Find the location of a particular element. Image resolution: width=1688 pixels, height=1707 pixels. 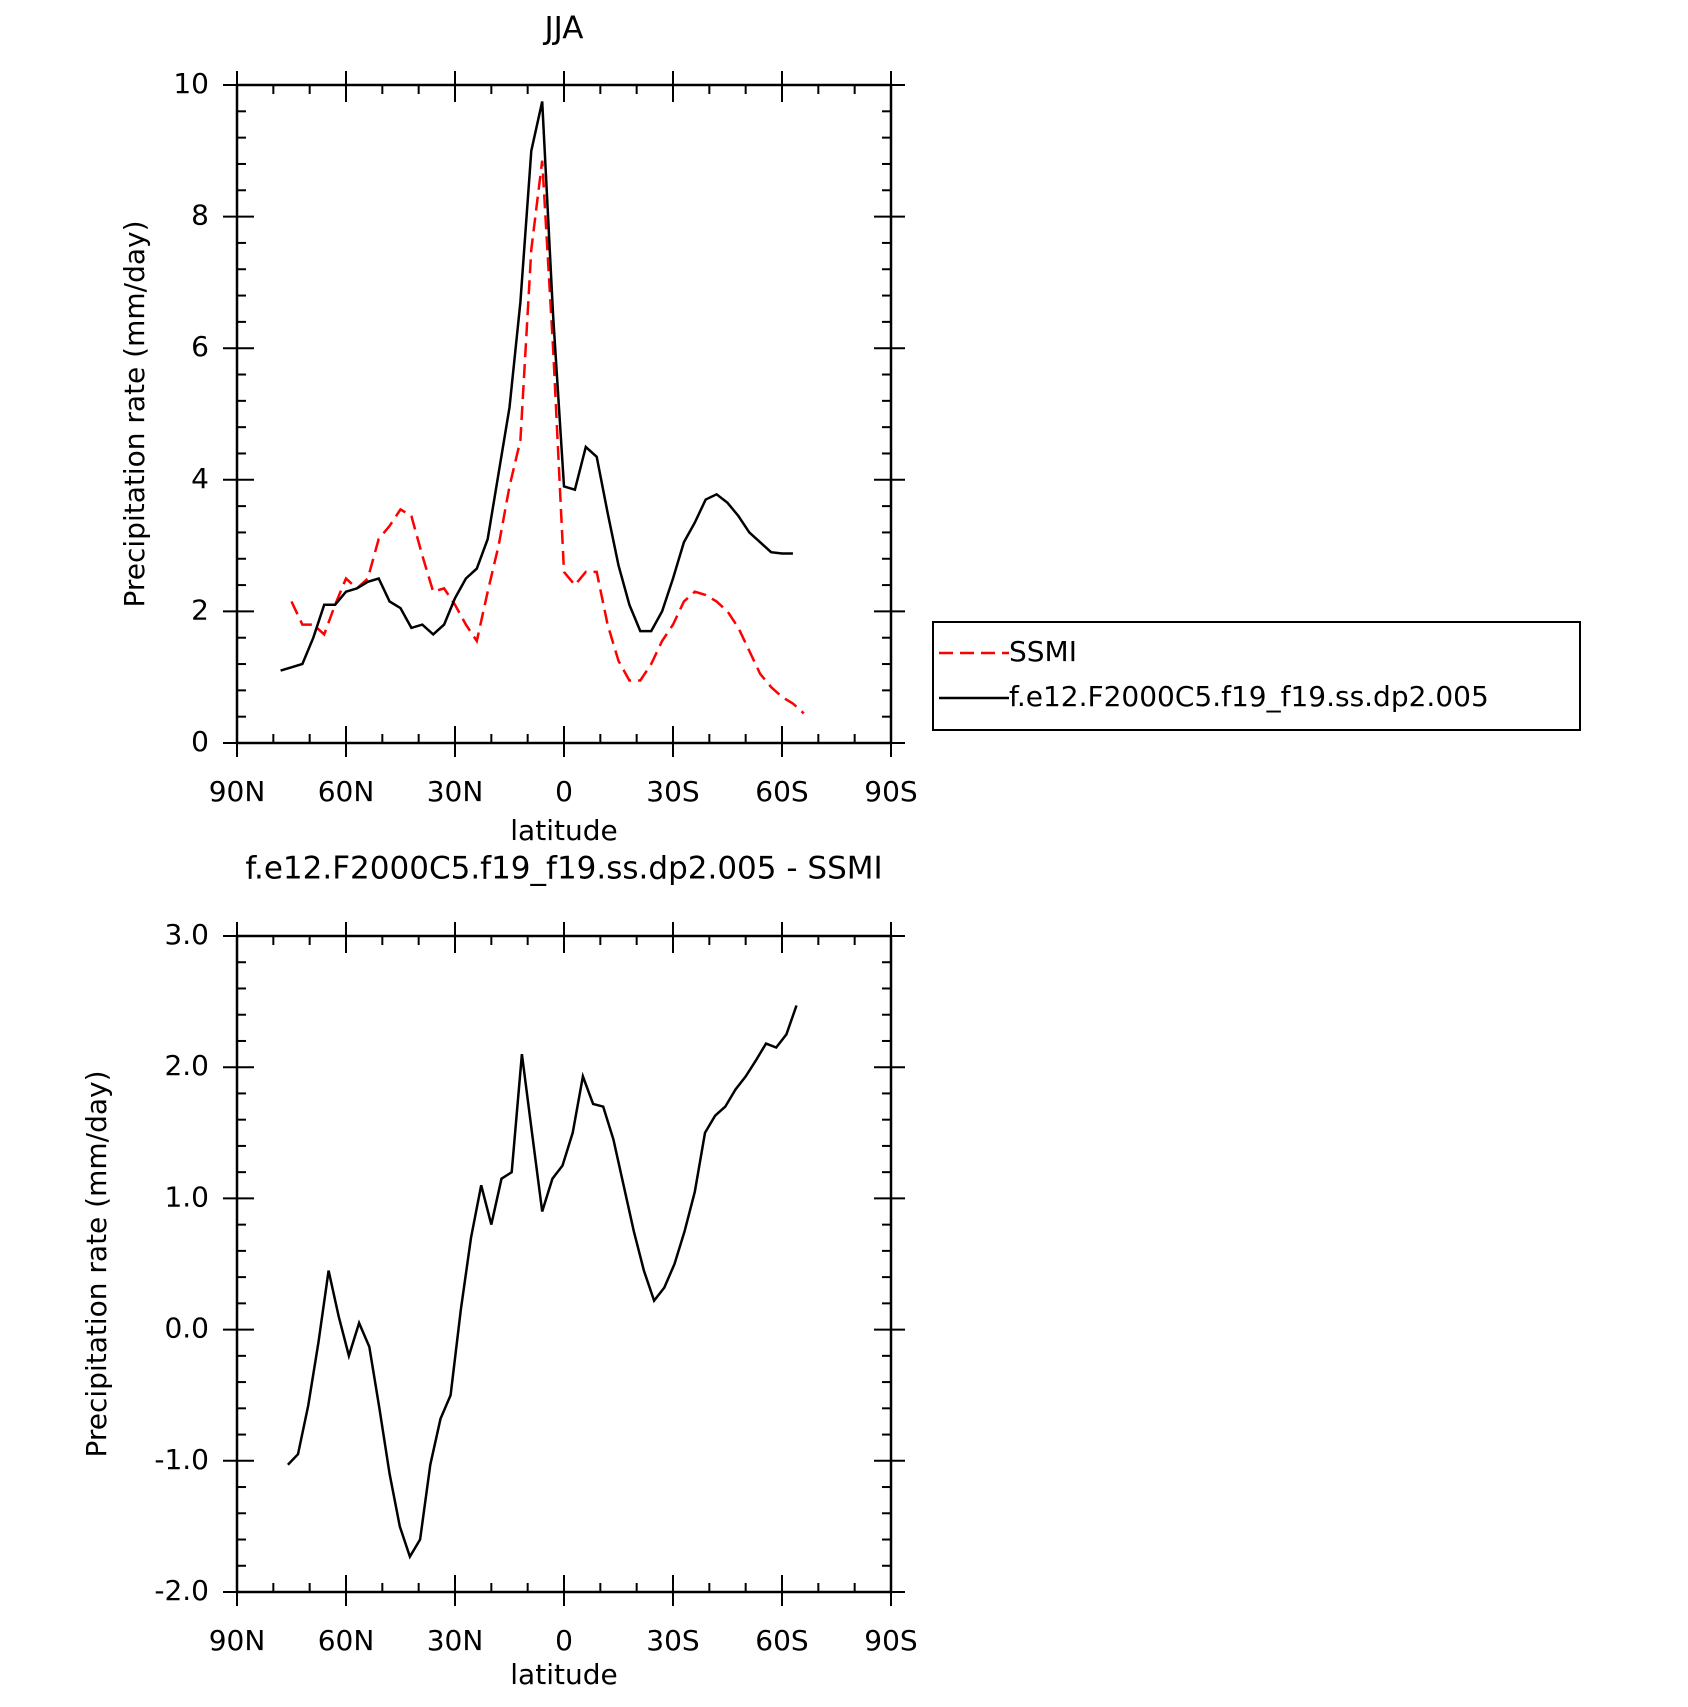

y-tick-label: 6 is located at coordinates (200, 346).